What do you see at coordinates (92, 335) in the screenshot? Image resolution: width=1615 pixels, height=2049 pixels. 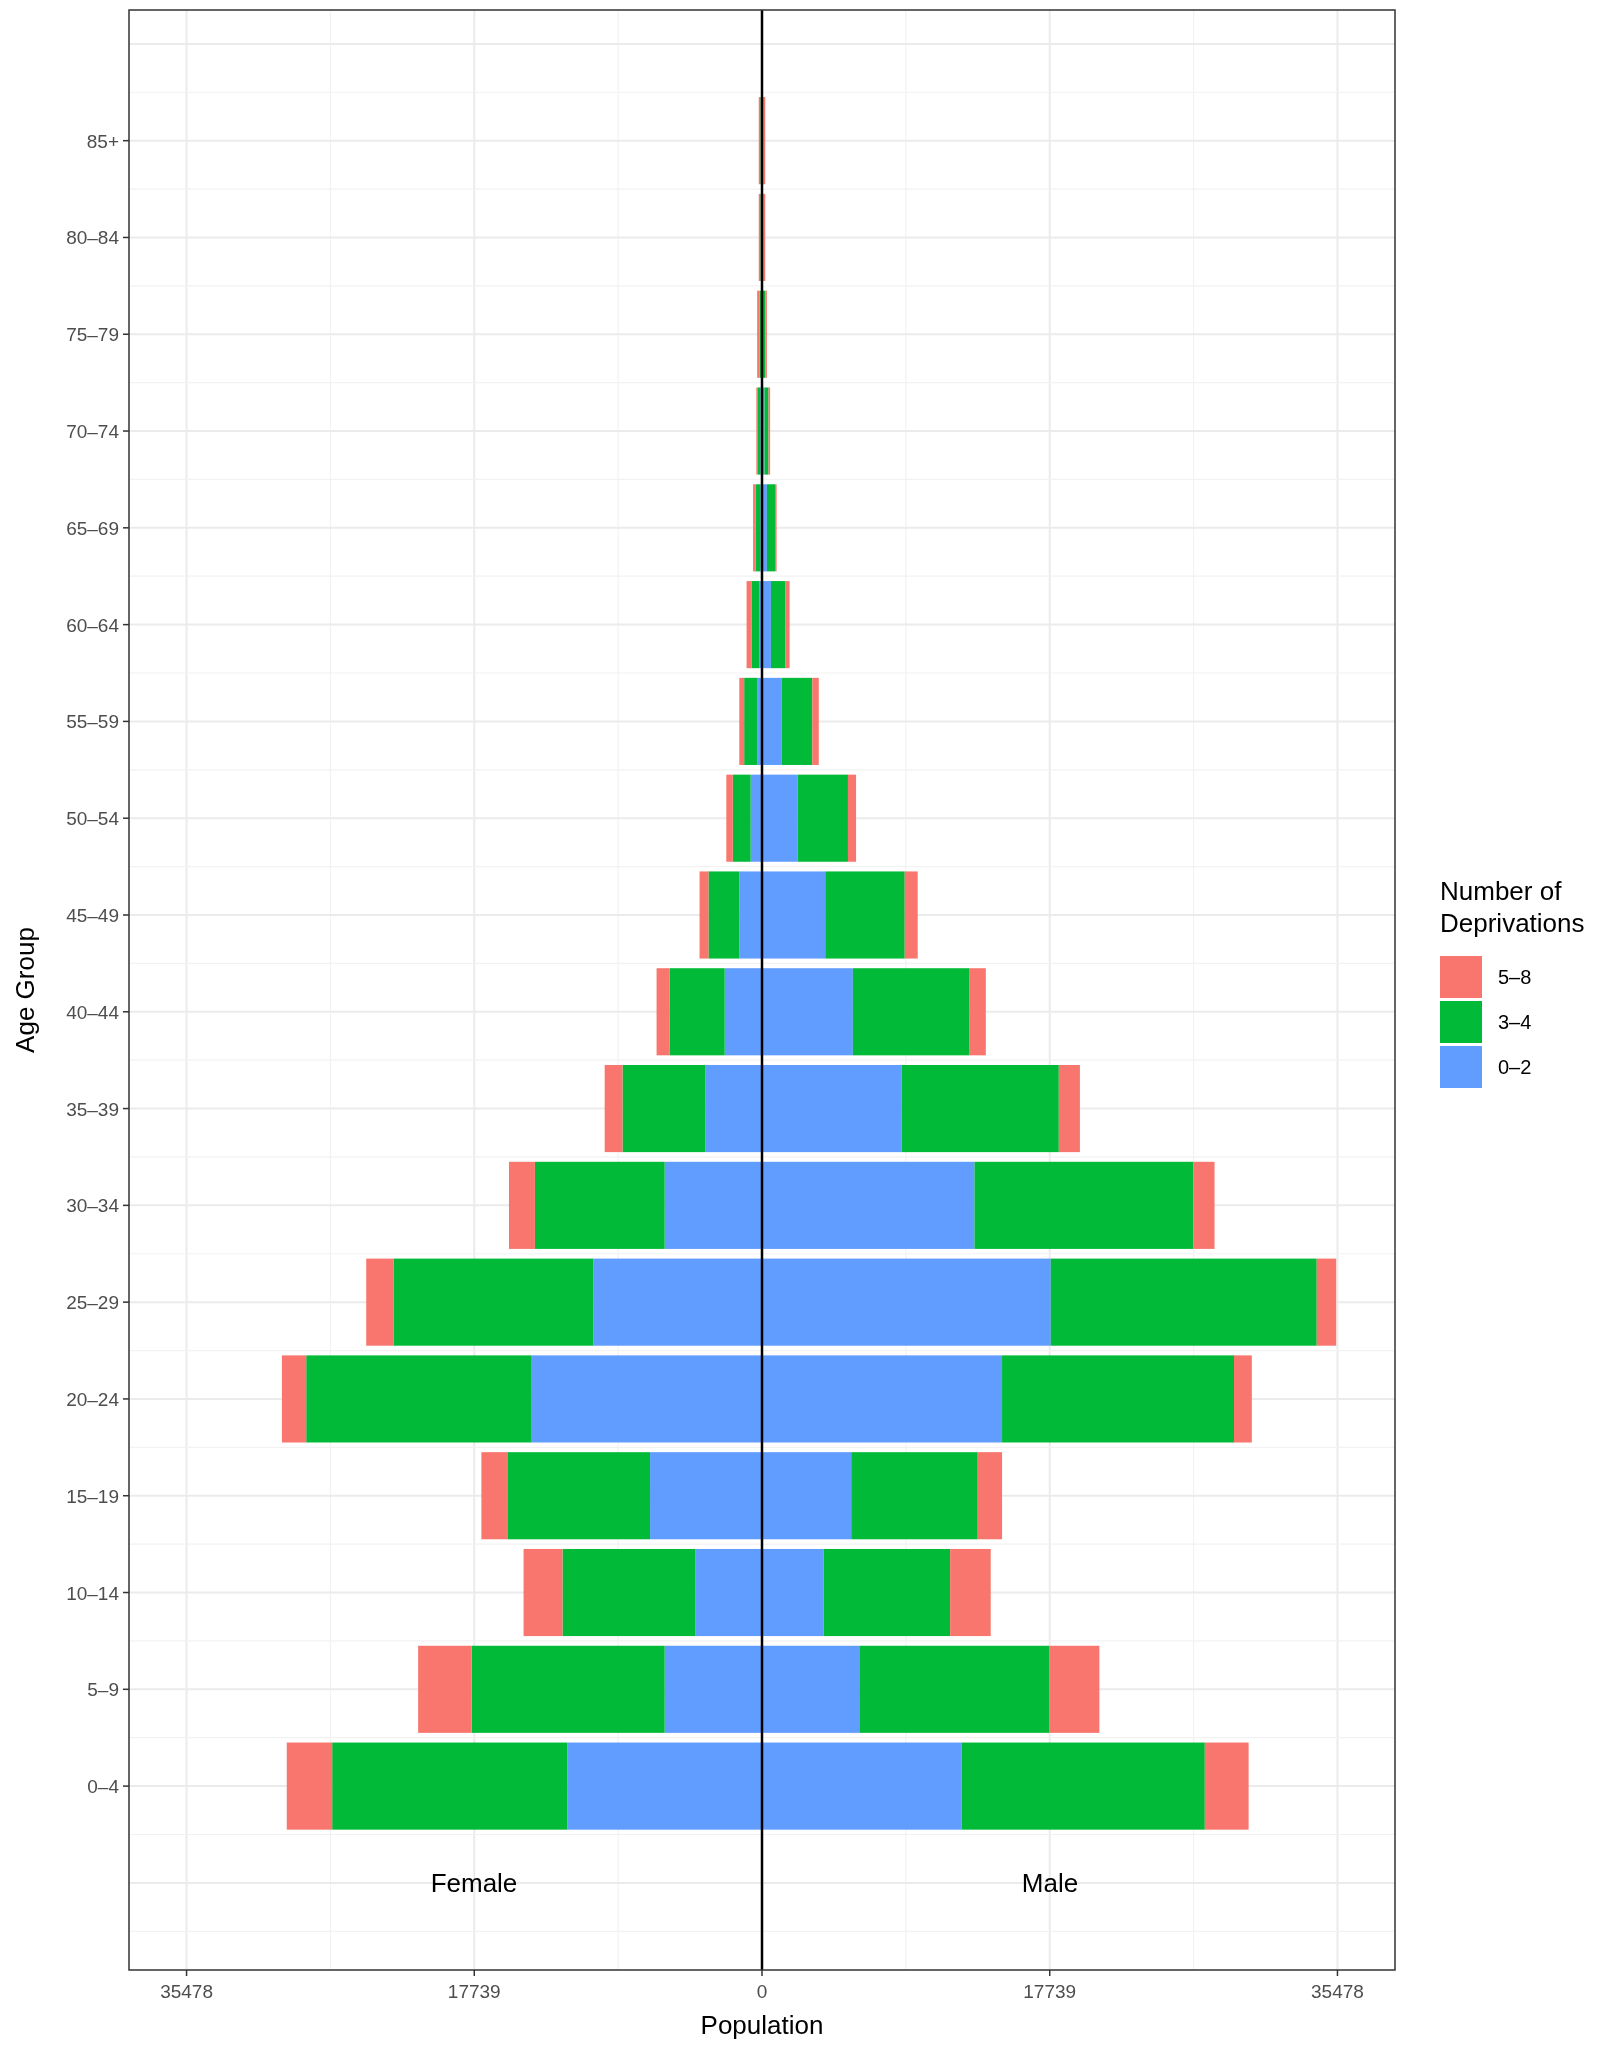 I see `y-tick-label: 75–79` at bounding box center [92, 335].